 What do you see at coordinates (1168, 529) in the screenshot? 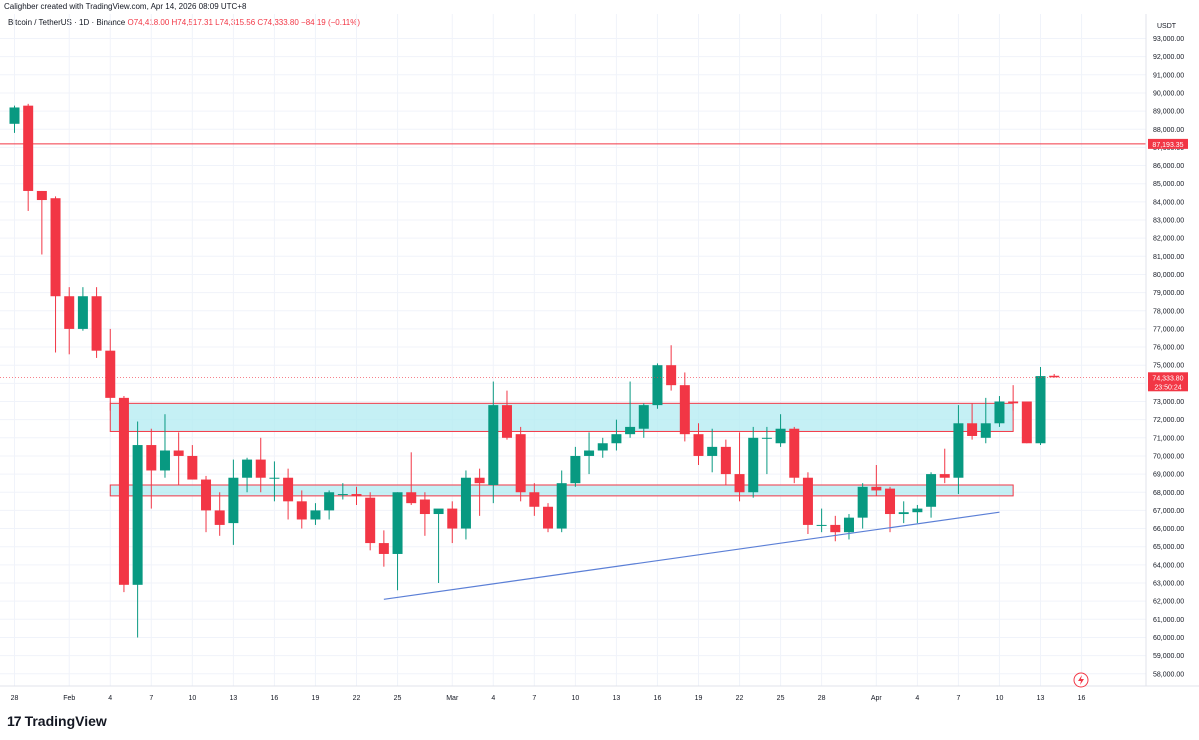
I see `price-tick-label: 66,000.00` at bounding box center [1168, 529].